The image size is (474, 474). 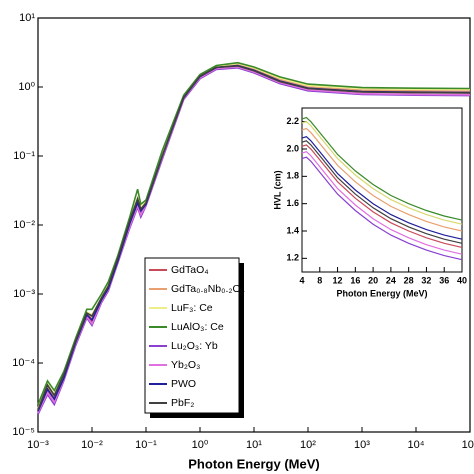 What do you see at coordinates (292, 176) in the screenshot?
I see `y-tick-label: 1.8` at bounding box center [292, 176].